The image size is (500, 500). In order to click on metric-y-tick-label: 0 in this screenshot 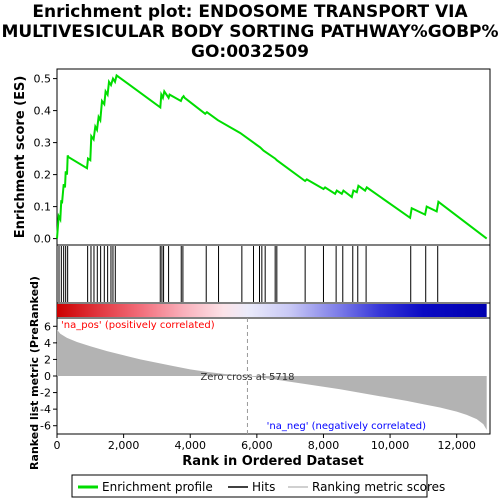, I will do `click(47, 376)`.